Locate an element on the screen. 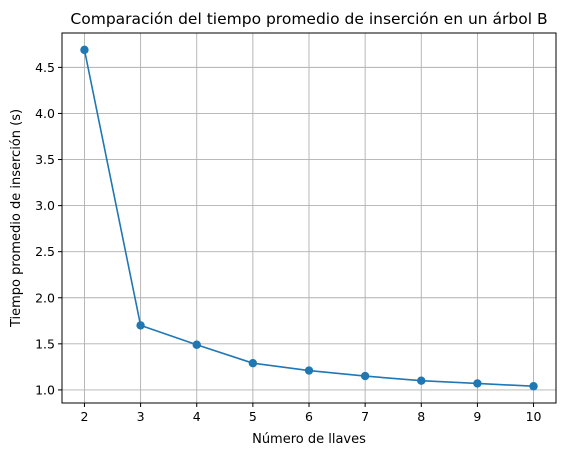 This screenshot has width=575, height=455. x-tick-label: 6 is located at coordinates (309, 416).